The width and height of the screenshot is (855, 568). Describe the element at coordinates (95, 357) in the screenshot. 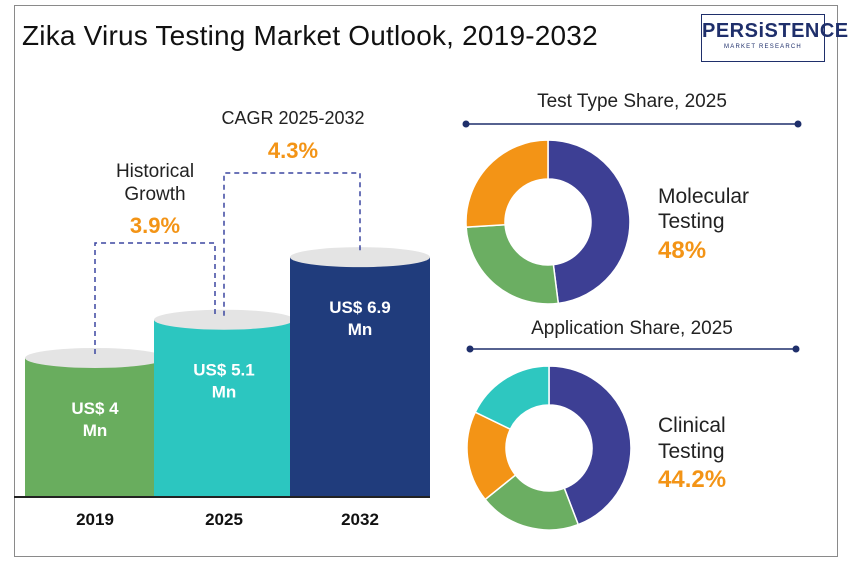

I see `bar-cap-2019` at that location.